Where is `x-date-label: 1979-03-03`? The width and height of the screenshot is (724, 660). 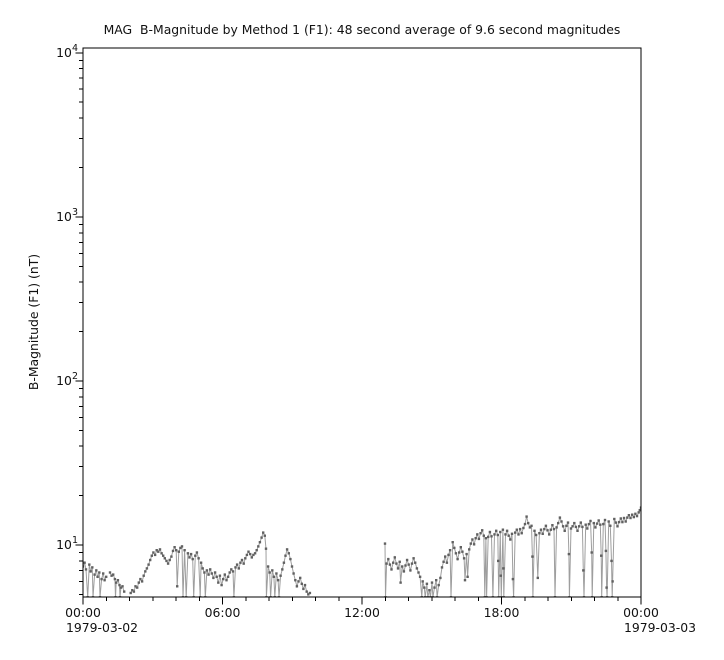 x-date-label: 1979-03-03 is located at coordinates (660, 627).